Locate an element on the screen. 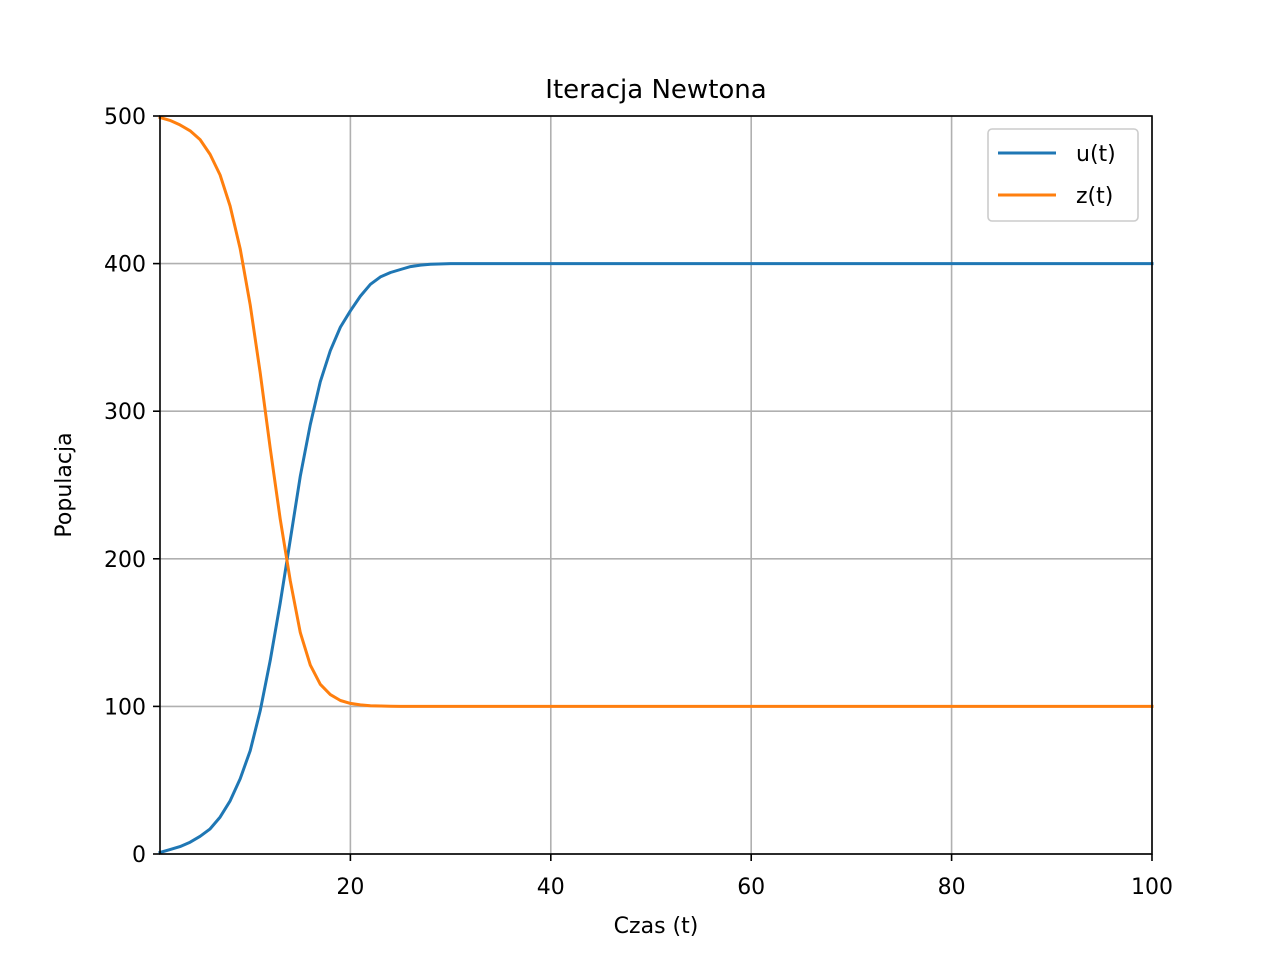  y-tick-label: 300 is located at coordinates (125, 412).